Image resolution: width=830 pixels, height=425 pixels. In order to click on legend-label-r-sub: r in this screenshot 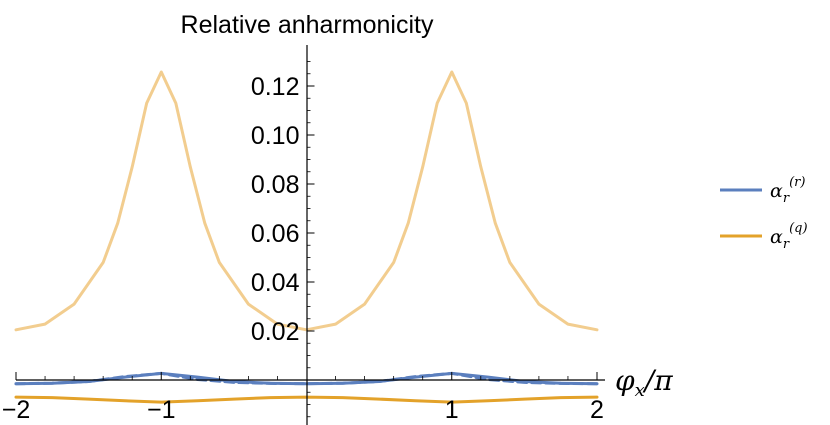, I will do `click(786, 198)`.